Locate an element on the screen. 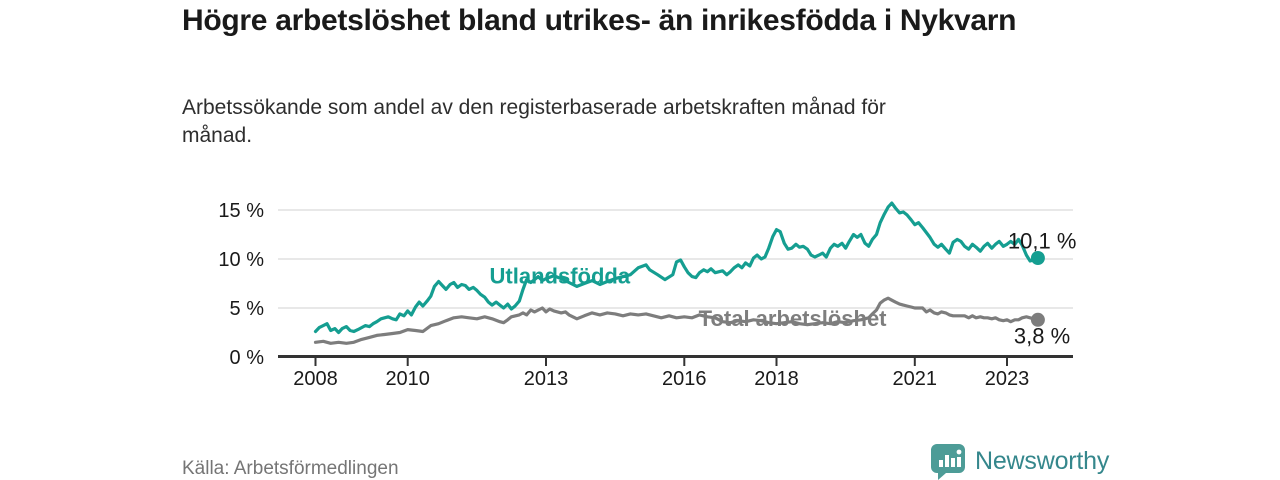  y-axis-label: 5 % is located at coordinates (247, 309).